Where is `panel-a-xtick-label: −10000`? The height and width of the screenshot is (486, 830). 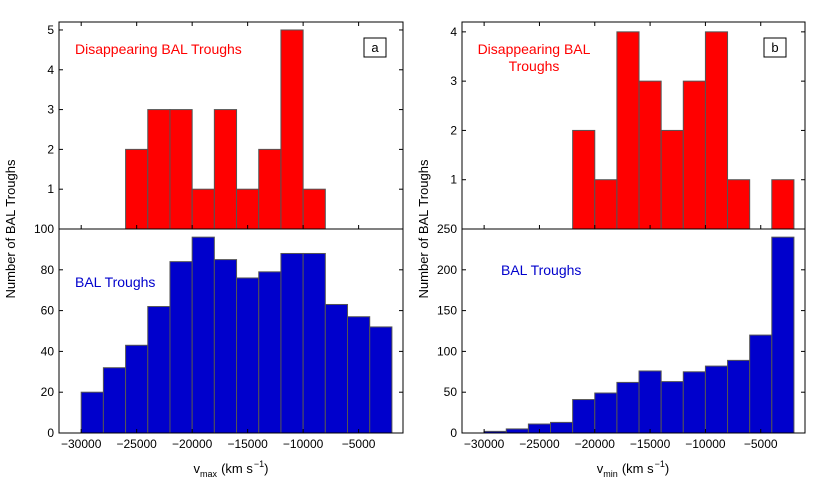 panel-a-xtick-label: −10000 is located at coordinates (303, 444).